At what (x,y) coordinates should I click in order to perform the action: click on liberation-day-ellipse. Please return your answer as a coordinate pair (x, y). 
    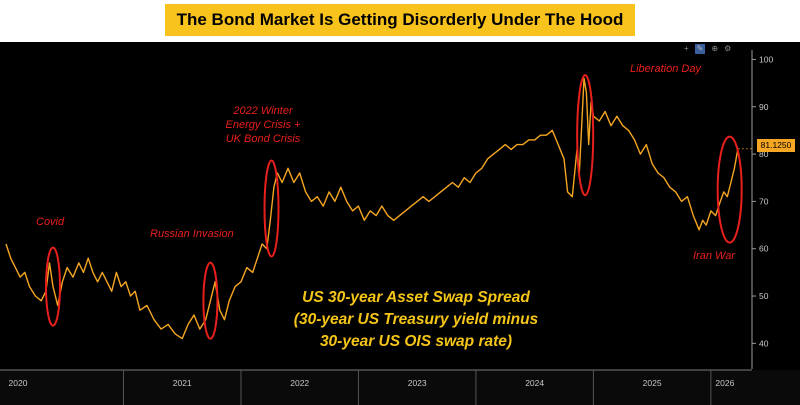
    Looking at the image, I should click on (585, 135).